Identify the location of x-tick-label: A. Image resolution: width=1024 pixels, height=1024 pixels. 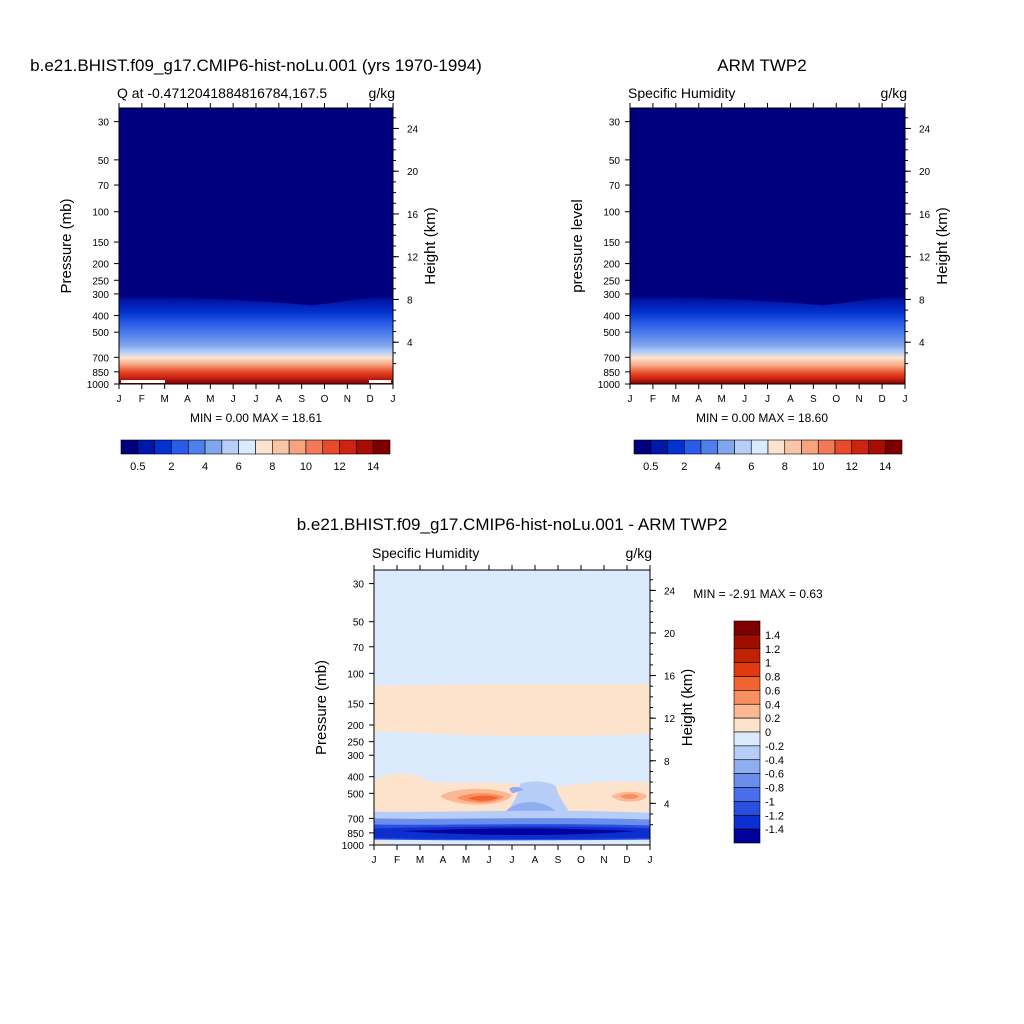
(443, 860).